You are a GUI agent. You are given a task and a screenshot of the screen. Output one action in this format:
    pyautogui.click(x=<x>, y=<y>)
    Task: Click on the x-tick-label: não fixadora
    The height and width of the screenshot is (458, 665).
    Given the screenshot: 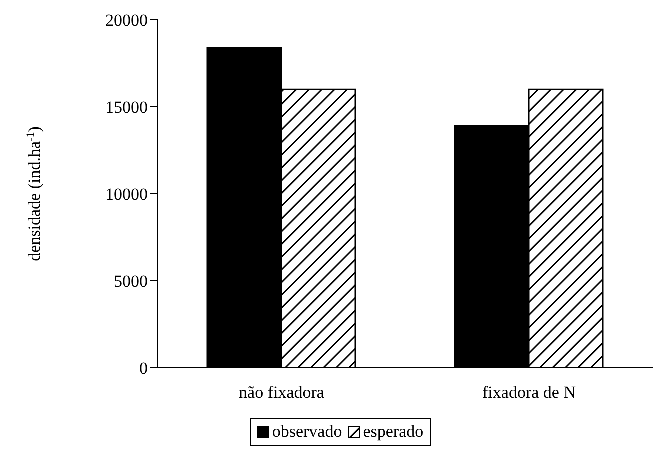 What is the action you would take?
    pyautogui.click(x=282, y=392)
    